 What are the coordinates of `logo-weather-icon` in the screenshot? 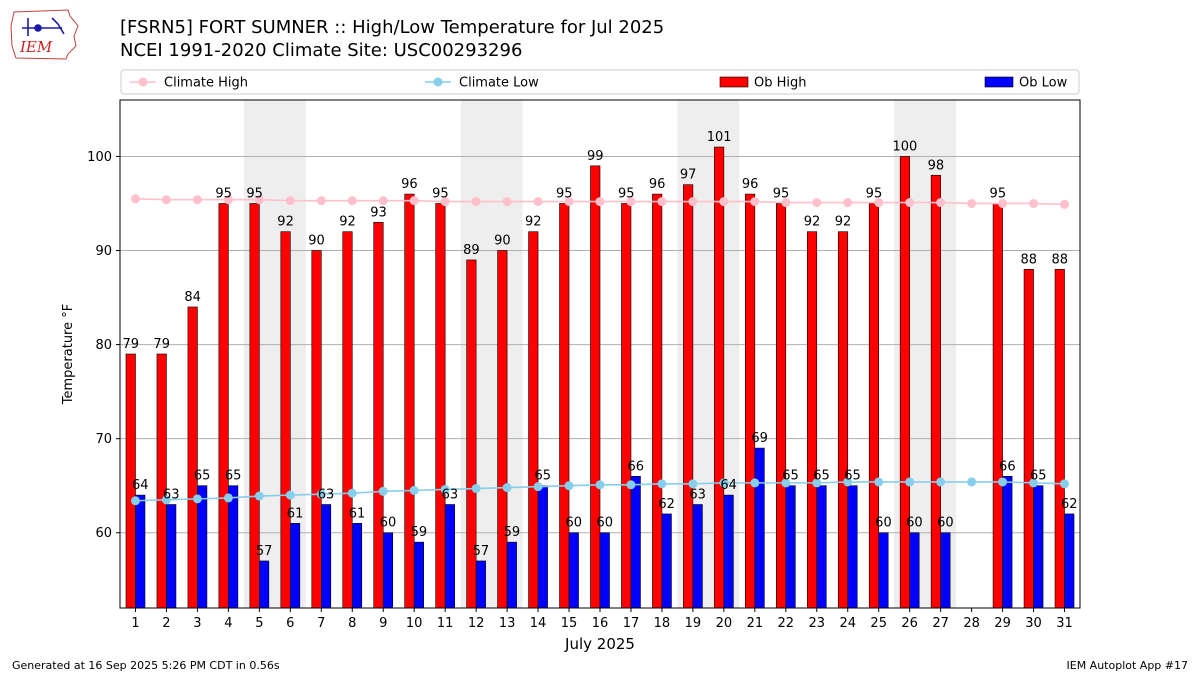 It's located at (43, 26).